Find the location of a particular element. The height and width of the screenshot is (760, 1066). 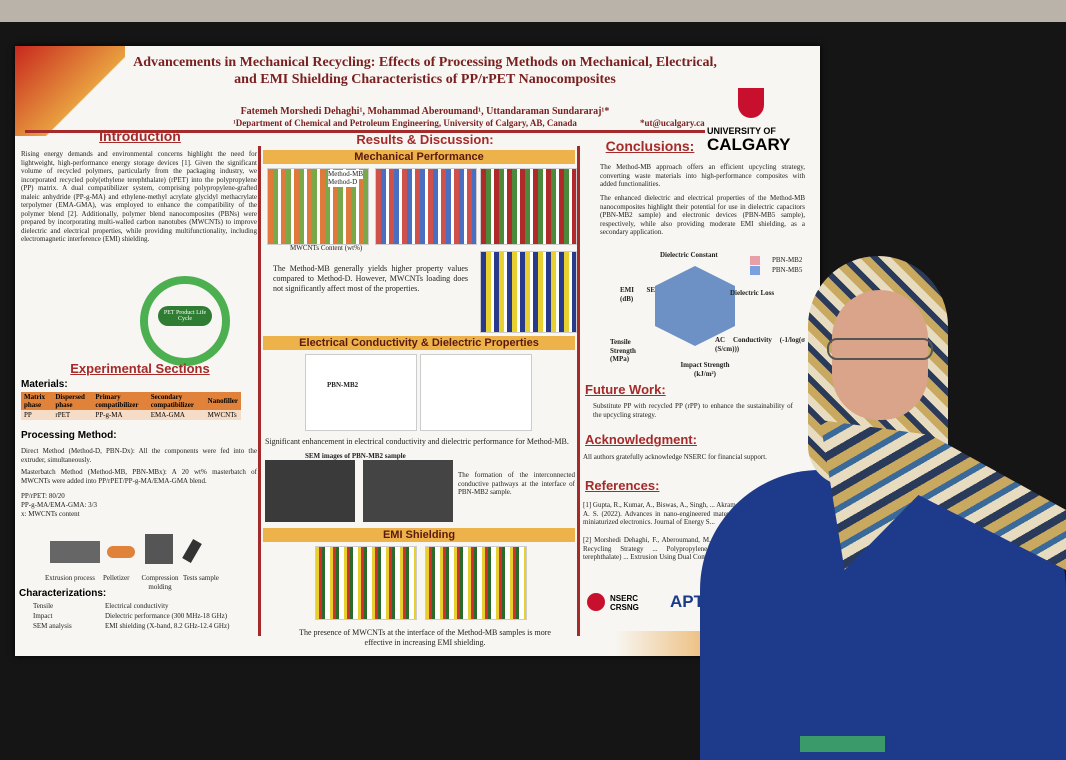

cell: Matrix phase is located at coordinates (34, 401).